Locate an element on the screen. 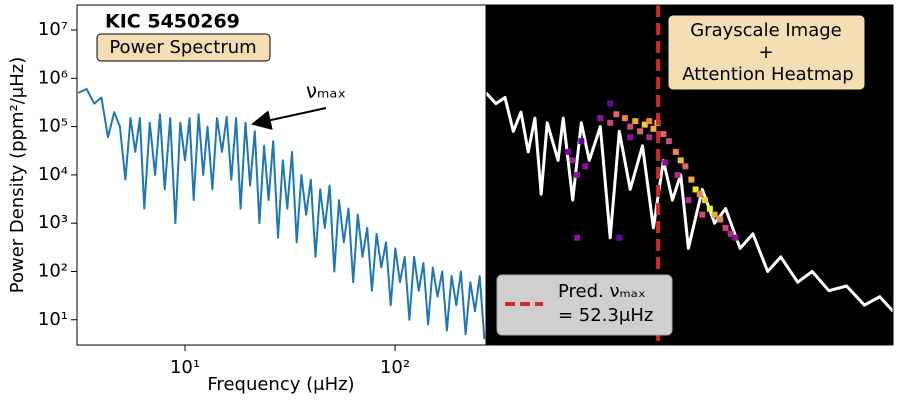 The height and width of the screenshot is (400, 900). subtitle: Power Spectrum is located at coordinates (182, 47).